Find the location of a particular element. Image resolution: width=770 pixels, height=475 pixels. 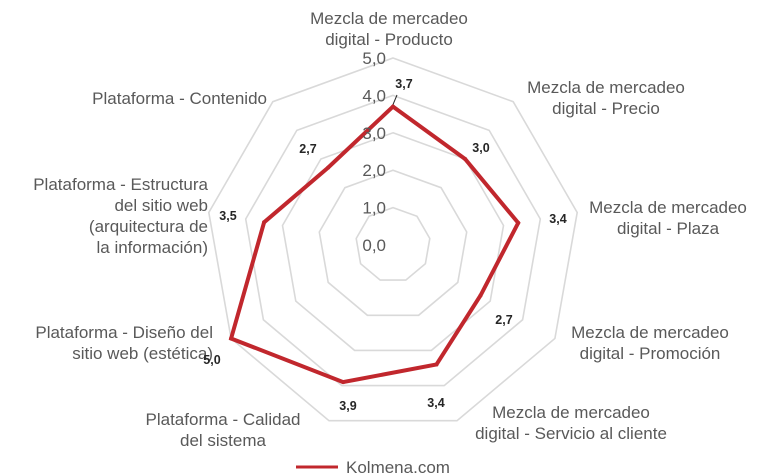

legend-label: Kolmena.com is located at coordinates (398, 466).